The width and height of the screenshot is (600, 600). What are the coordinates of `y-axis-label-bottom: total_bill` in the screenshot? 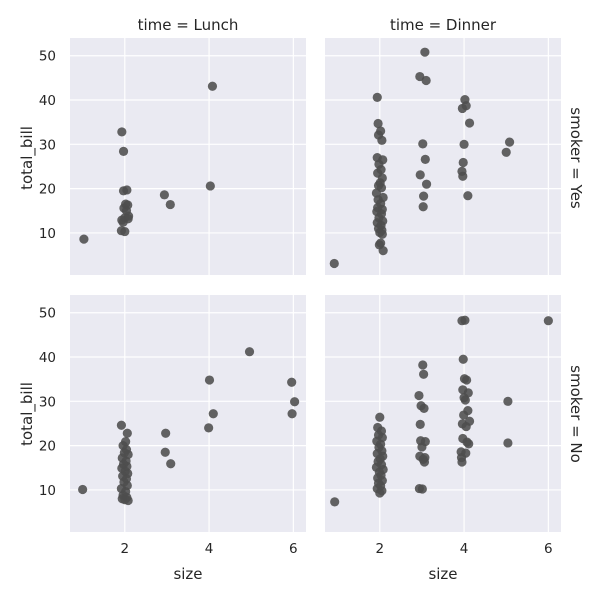 It's located at (27, 414).